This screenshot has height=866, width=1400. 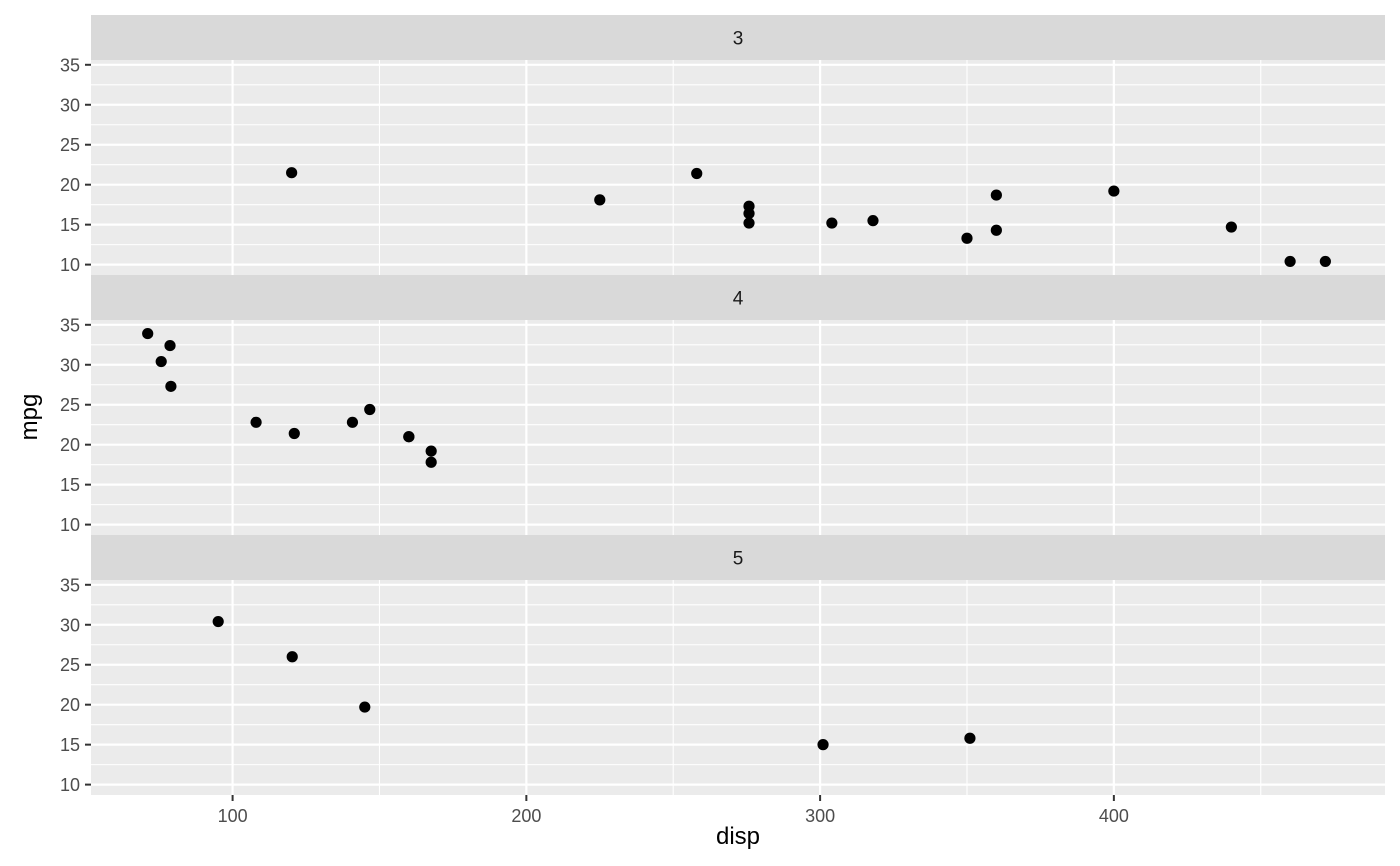 I want to click on facet-strip-label: 3, so click(x=738, y=39).